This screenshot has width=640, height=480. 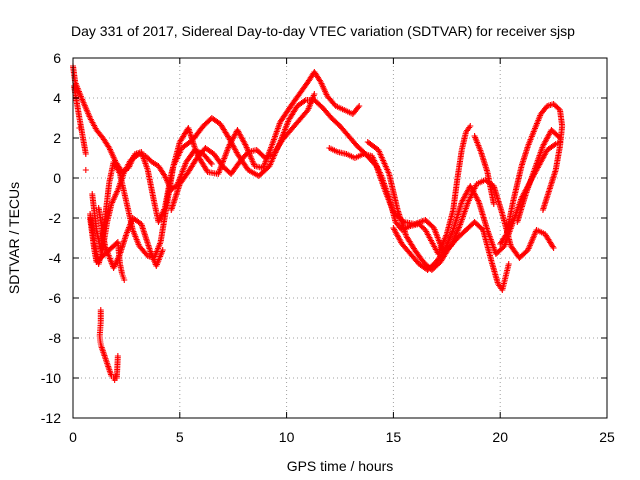 What do you see at coordinates (340, 466) in the screenshot?
I see `x-axis-label: GPS time / hours` at bounding box center [340, 466].